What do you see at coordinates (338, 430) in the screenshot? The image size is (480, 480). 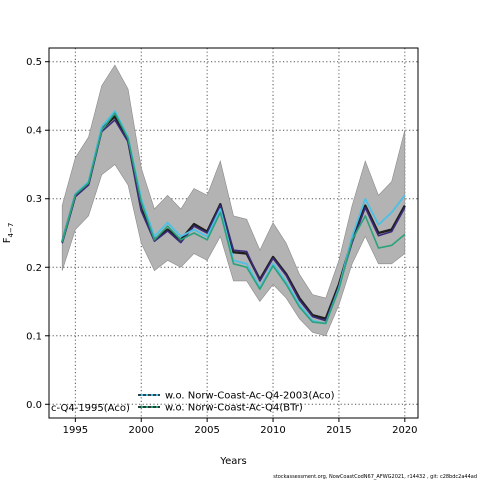 I see `x-tick-label: 2015` at bounding box center [338, 430].